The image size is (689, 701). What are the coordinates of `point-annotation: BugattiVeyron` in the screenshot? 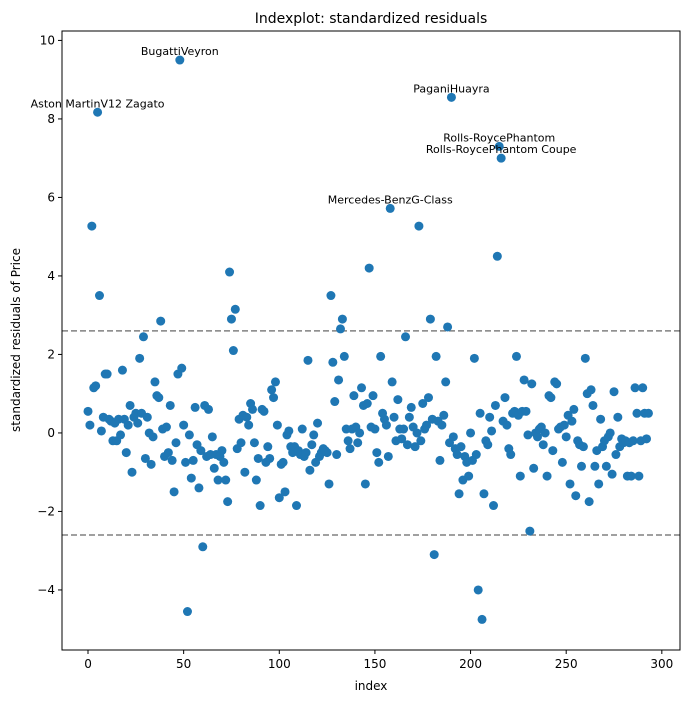 It's located at (180, 51).